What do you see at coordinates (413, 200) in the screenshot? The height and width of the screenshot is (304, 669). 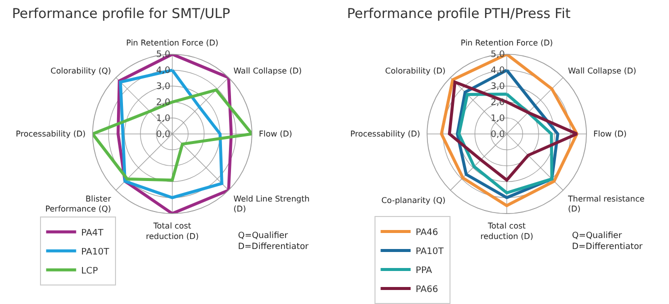 I see `spoke-label: Co-planarity (Q)` at bounding box center [413, 200].